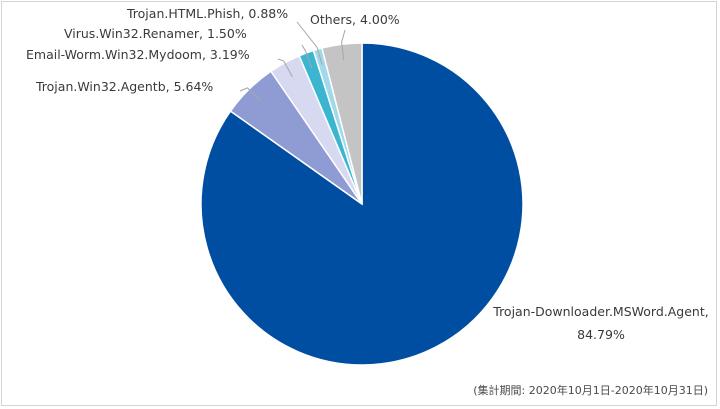 This screenshot has width=720, height=409. Describe the element at coordinates (124, 86) in the screenshot. I see `slice-label: Trojan.Win32.Agentb, 5.64%` at that location.